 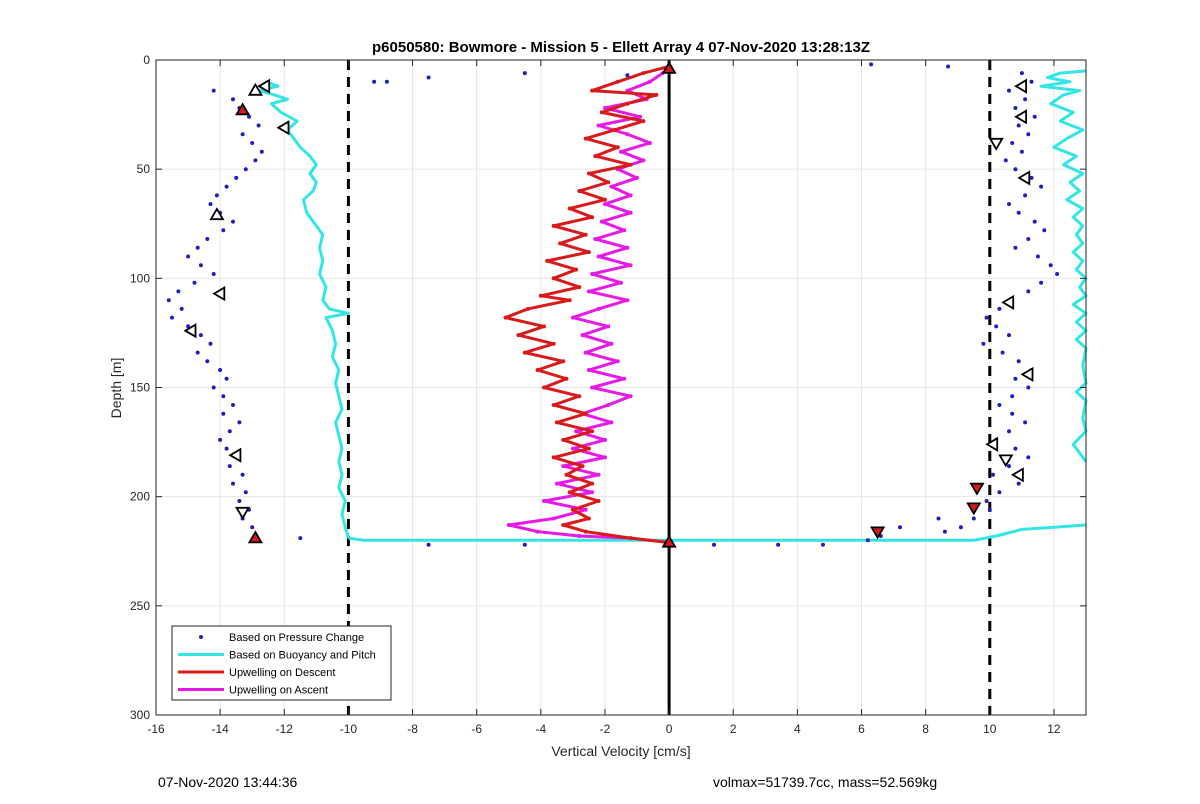 I want to click on y-tick-label: 0, so click(x=146, y=60).